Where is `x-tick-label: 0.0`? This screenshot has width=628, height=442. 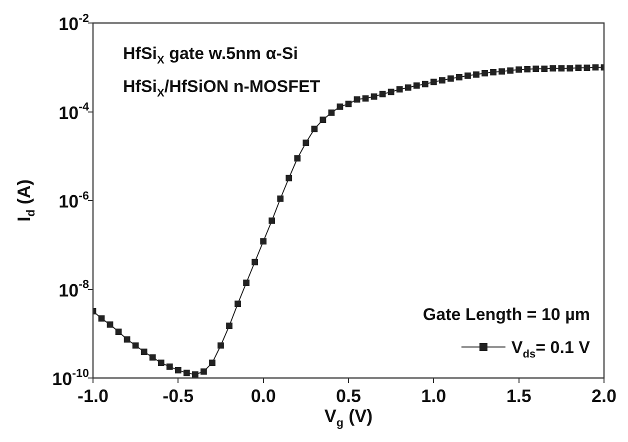
x-tick-label: 0.0 is located at coordinates (263, 396).